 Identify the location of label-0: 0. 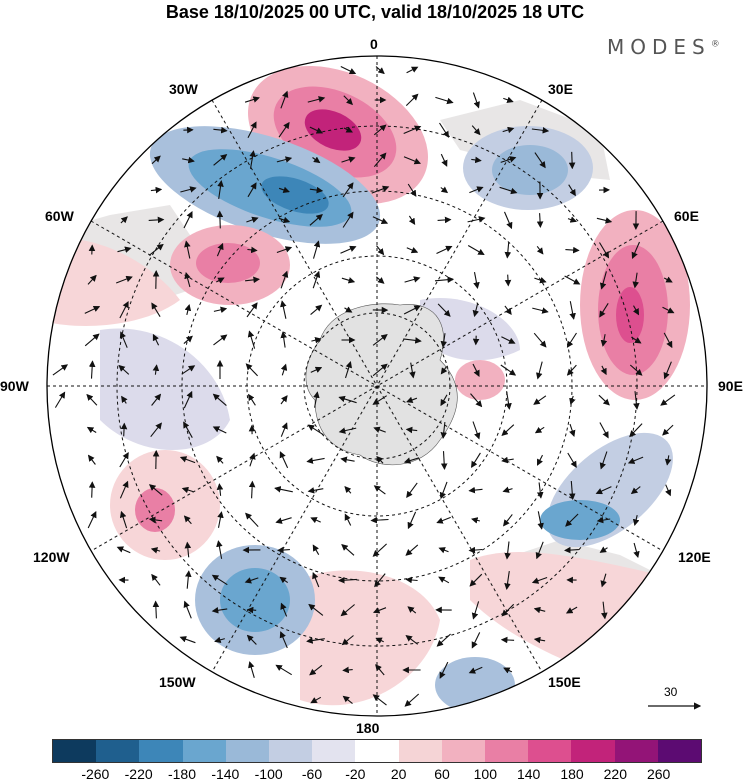
(374, 44).